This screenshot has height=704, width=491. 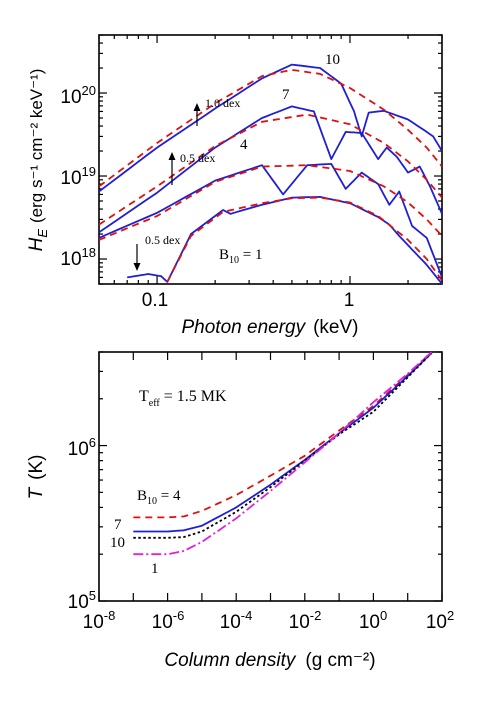 I want to click on x-tick-labels: 10⁻⁸ 10⁻⁶ 10⁻⁴ 10⁻² 10⁰ 10², so click(x=269, y=620).